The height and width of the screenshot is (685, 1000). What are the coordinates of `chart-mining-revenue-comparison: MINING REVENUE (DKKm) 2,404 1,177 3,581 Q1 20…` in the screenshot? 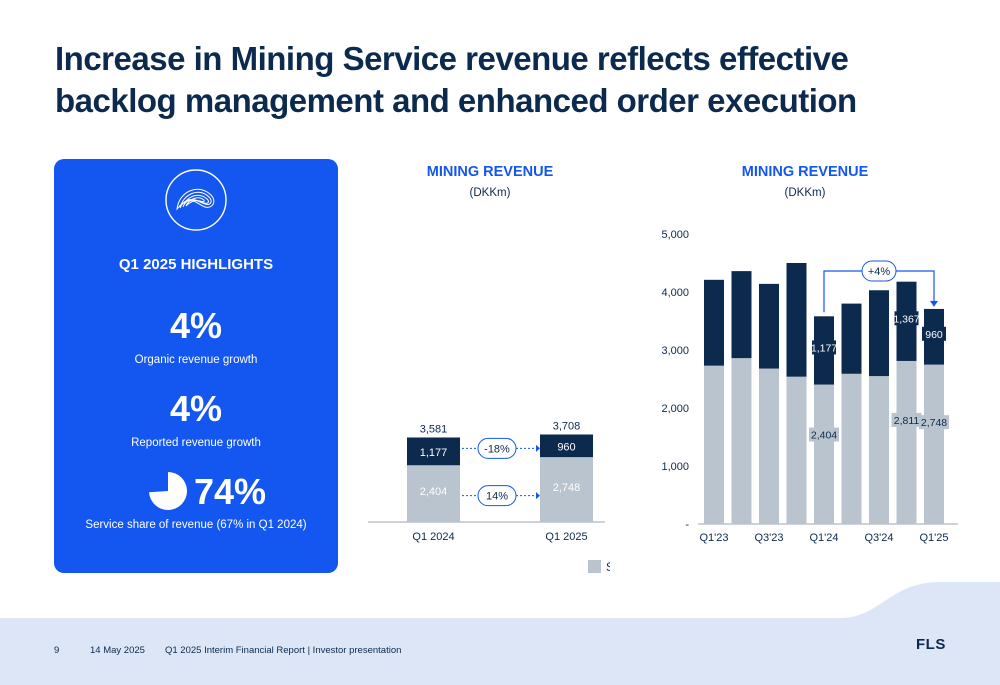 It's located at (489, 369).